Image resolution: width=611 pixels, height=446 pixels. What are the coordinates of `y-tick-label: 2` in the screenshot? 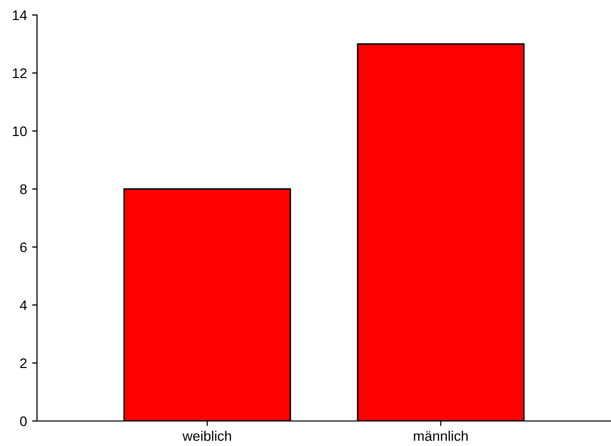 It's located at (23, 363).